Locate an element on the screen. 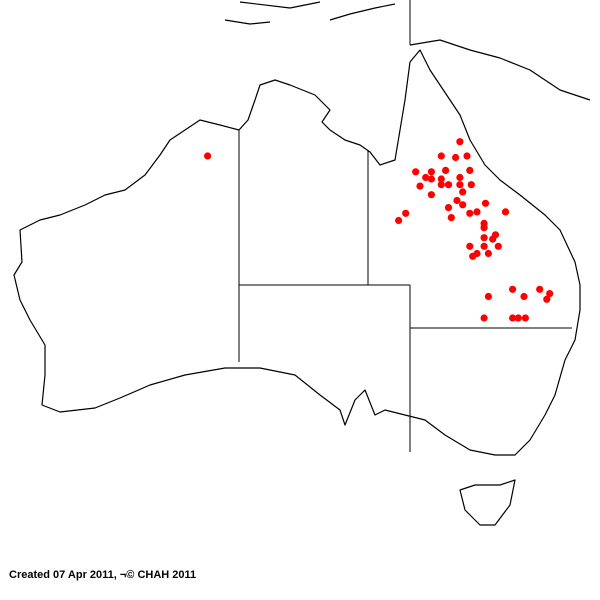 This screenshot has width=600, height=600. tasmania-coastline is located at coordinates (487, 502).